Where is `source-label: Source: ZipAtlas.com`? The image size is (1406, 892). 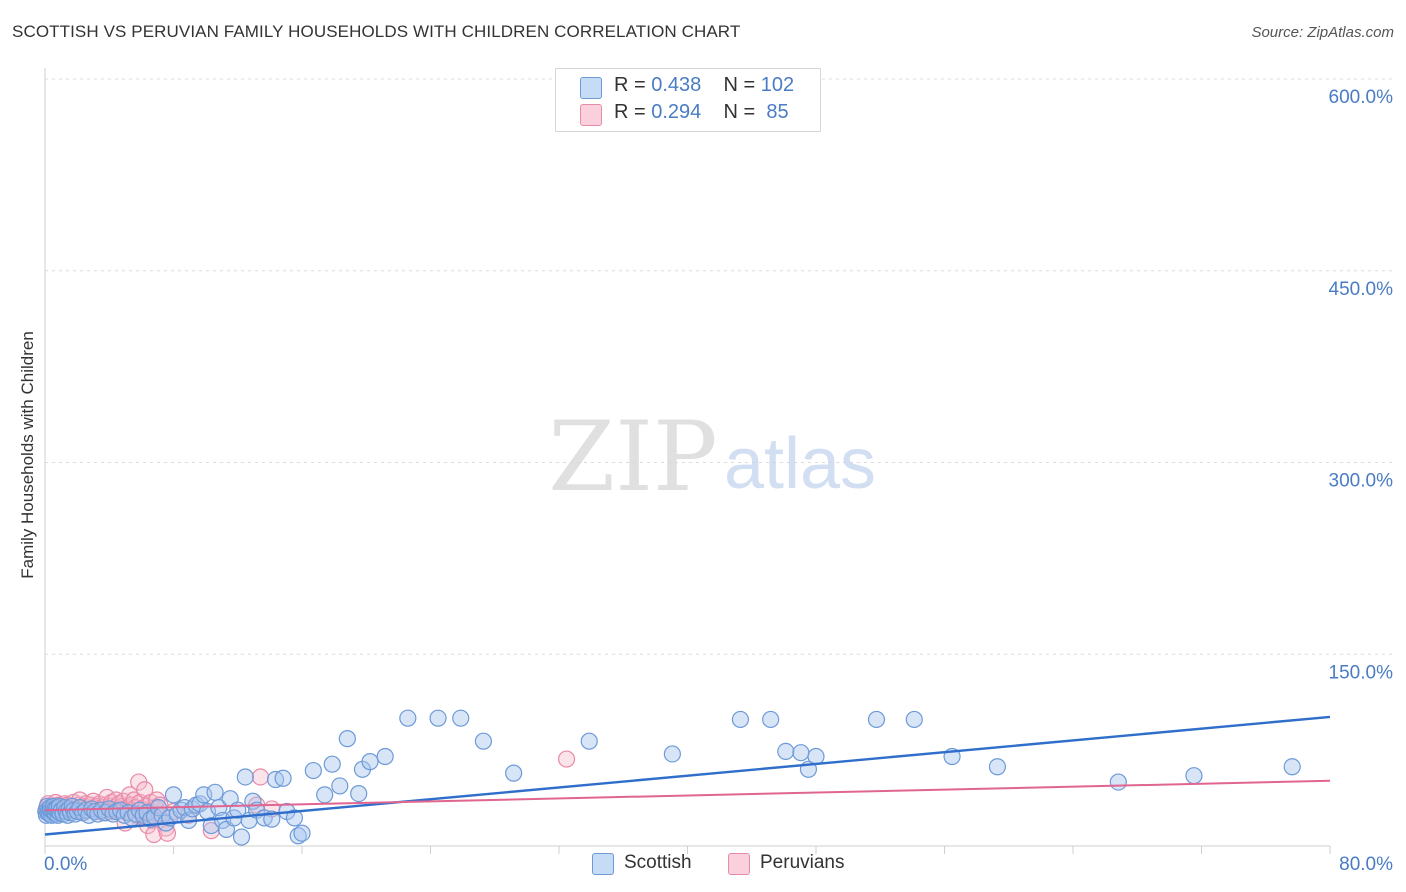
source-label: Source: ZipAtlas.com is located at coordinates (1322, 32).